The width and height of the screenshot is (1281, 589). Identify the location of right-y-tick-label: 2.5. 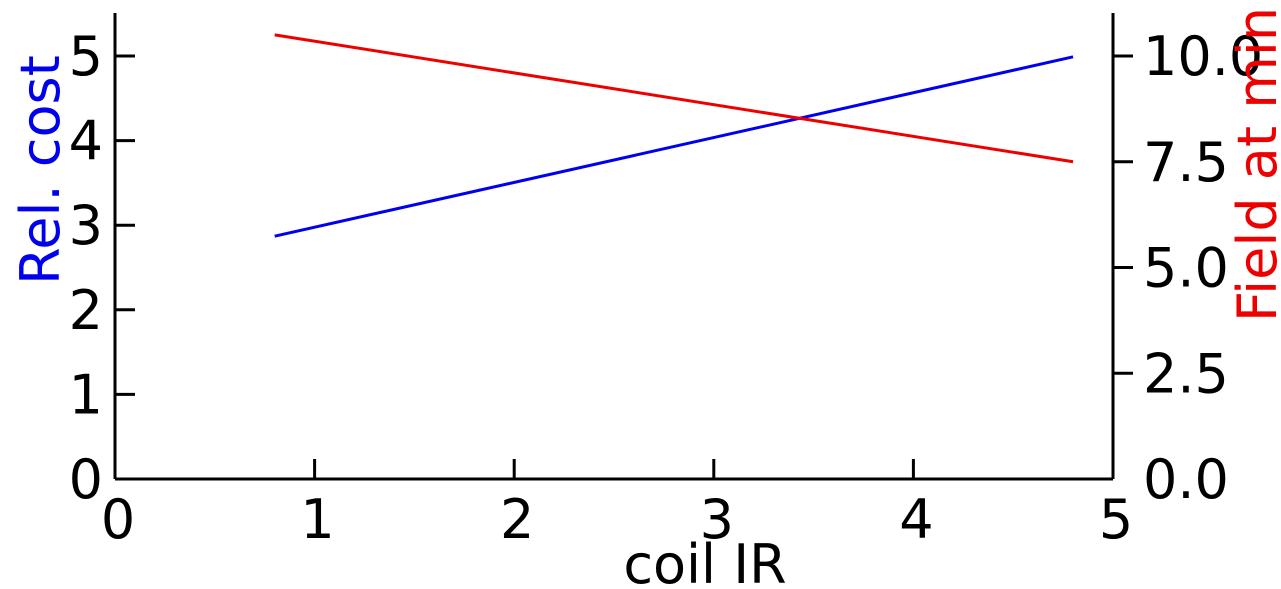
(1186, 373).